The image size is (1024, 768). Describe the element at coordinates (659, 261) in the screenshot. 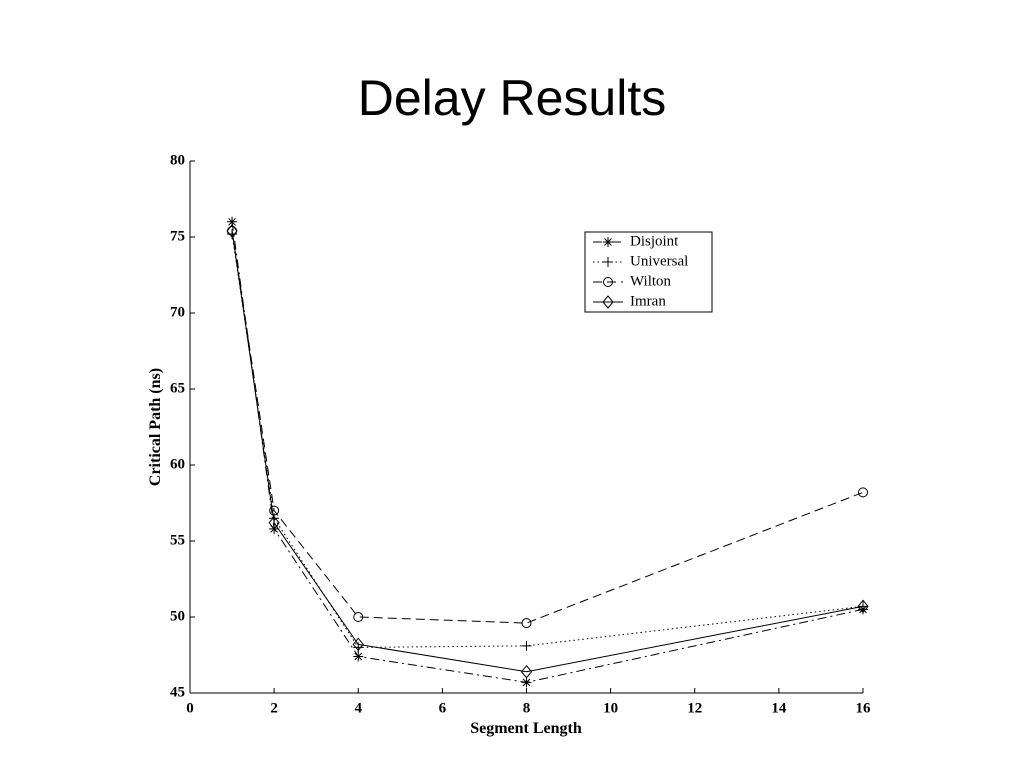

I see `legend-label: Universal` at that location.